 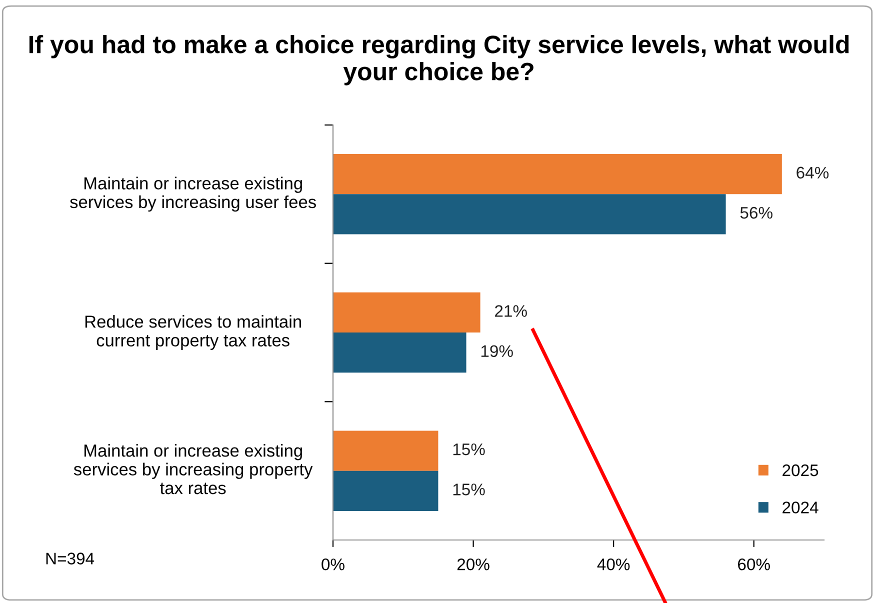 What do you see at coordinates (193, 469) in the screenshot?
I see `y-tick-label: Maintain or increase existing services by increasing property tax rates` at bounding box center [193, 469].